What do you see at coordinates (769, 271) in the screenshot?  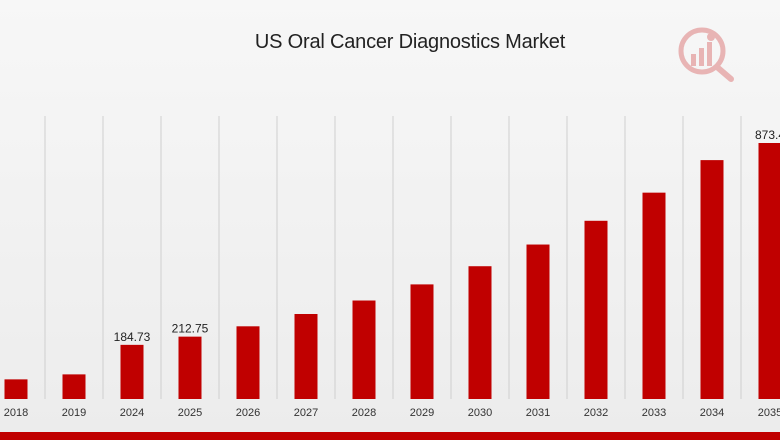 I see `bar-2035` at bounding box center [769, 271].